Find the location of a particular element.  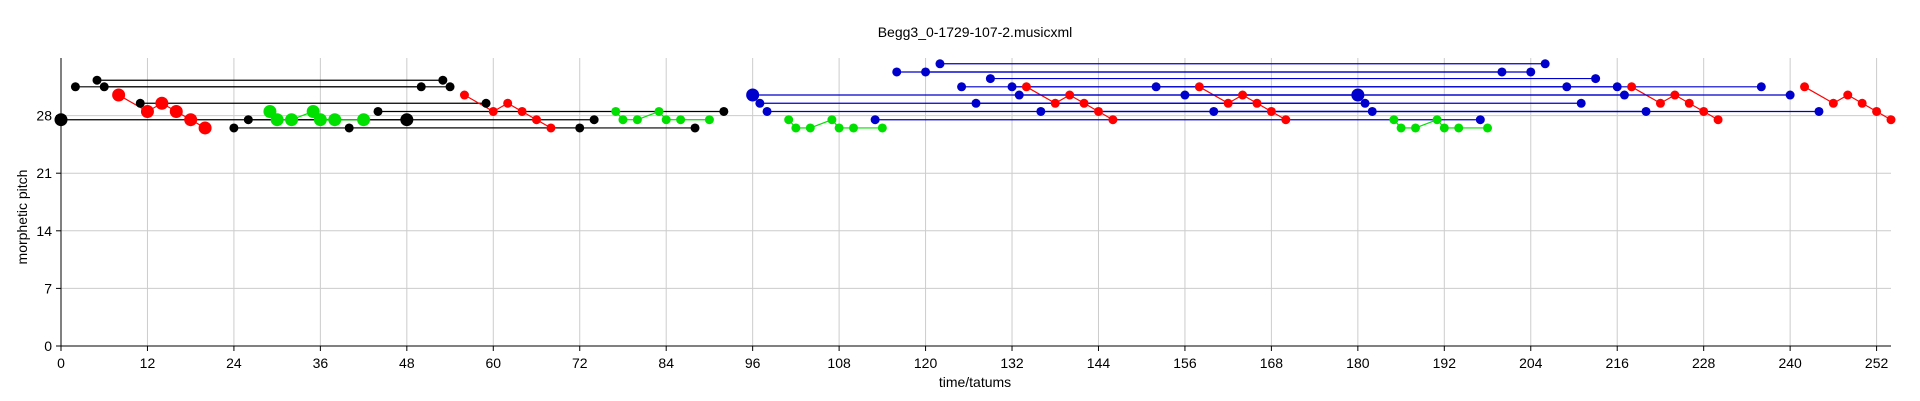

x-tick-label: 192 is located at coordinates (1445, 363).